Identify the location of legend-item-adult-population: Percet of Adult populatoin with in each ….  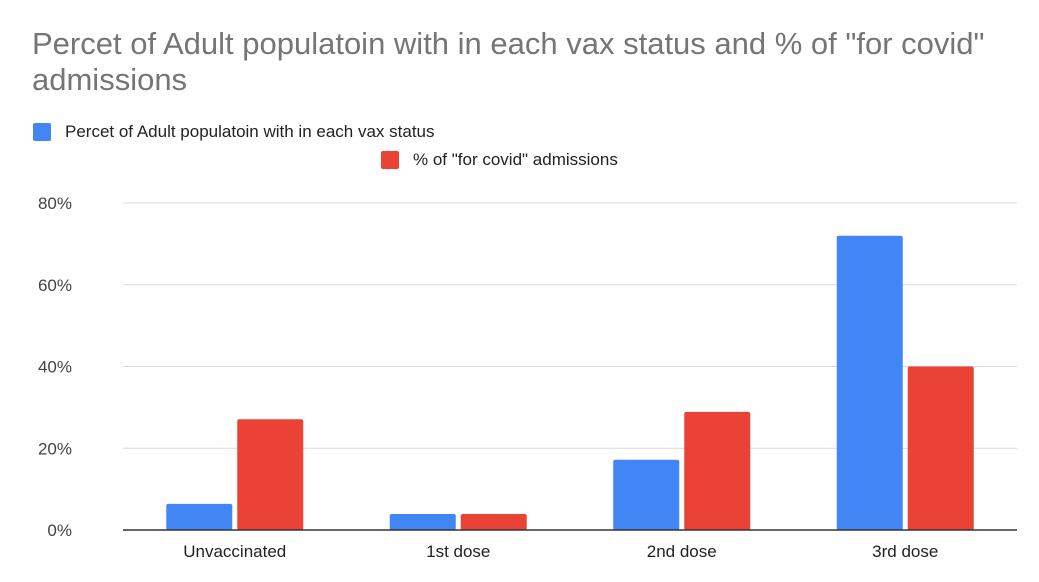
(234, 132).